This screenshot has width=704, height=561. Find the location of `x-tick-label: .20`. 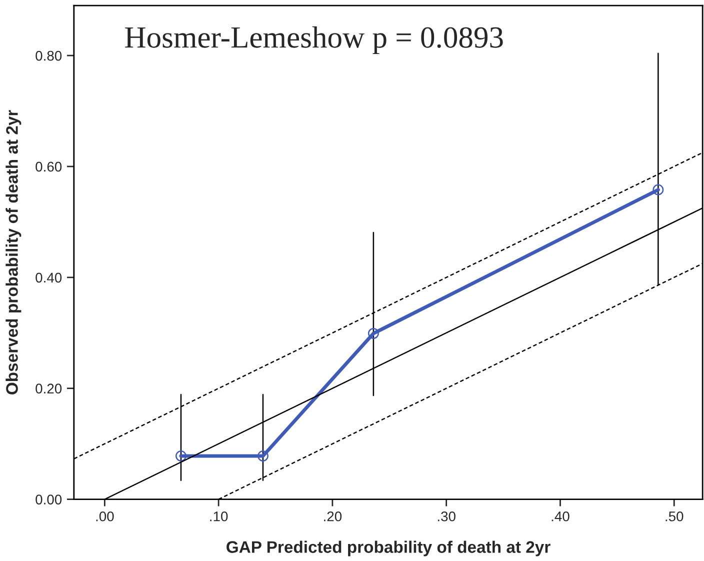

x-tick-label: .20 is located at coordinates (333, 516).